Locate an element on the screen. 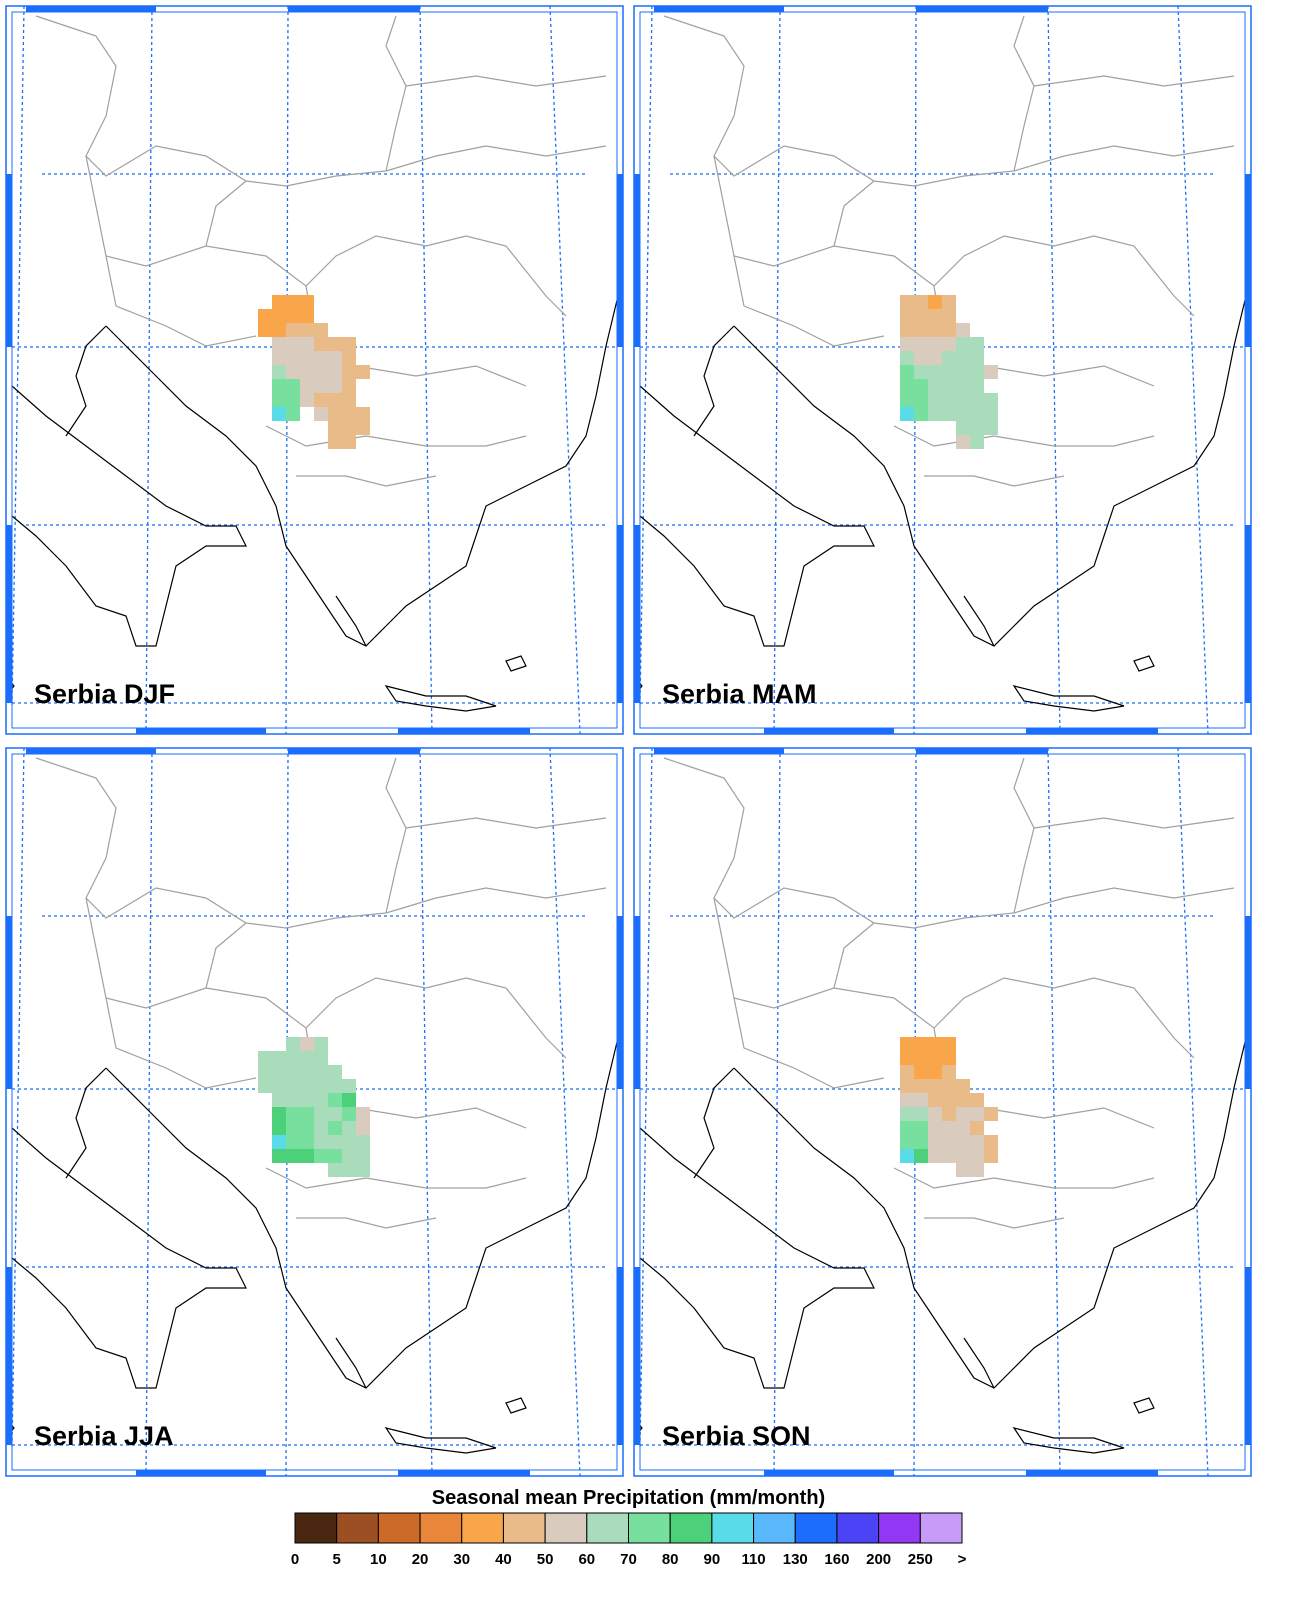 Image resolution: width=1300 pixels, height=1621 pixels. colorbar-label: 30 is located at coordinates (461, 1559).